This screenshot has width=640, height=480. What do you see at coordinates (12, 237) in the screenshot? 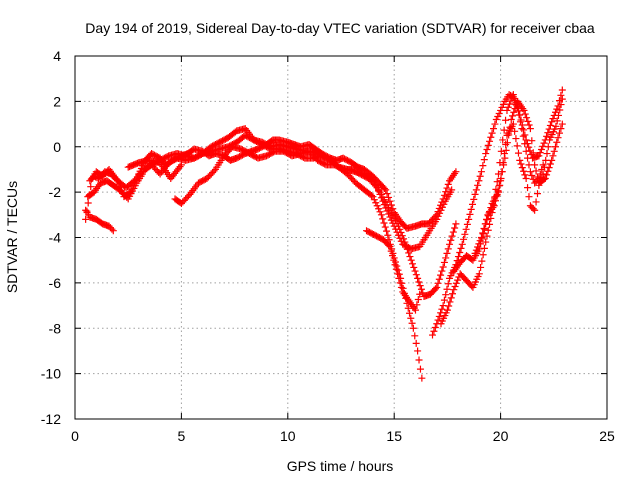
I see `y-axis-label: SDTVAR / TECUs` at bounding box center [12, 237].